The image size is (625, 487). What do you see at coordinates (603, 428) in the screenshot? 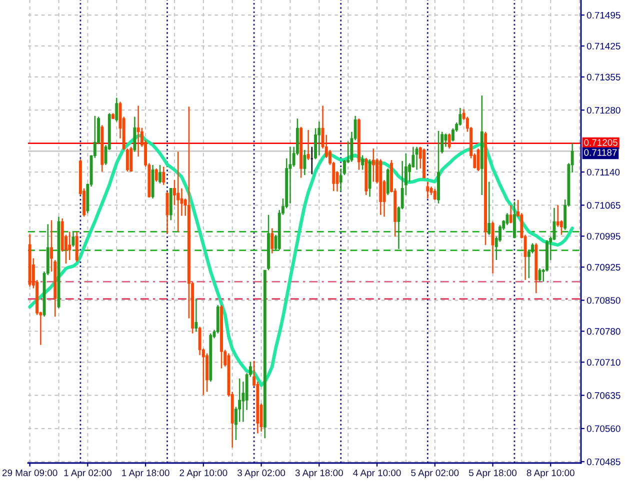
I see `y-tick-label: 0.70560` at bounding box center [603, 428].